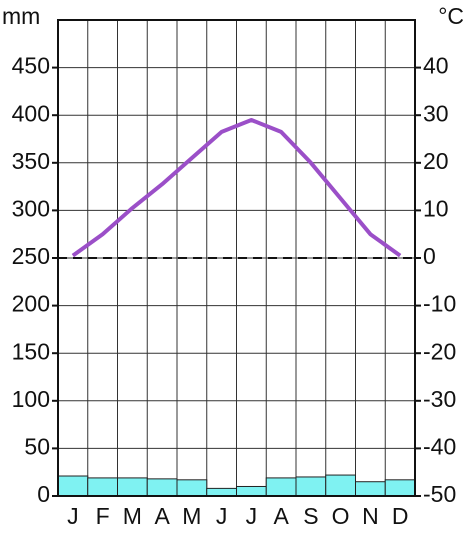  I want to click on y2-tick-label: 30, so click(436, 113).